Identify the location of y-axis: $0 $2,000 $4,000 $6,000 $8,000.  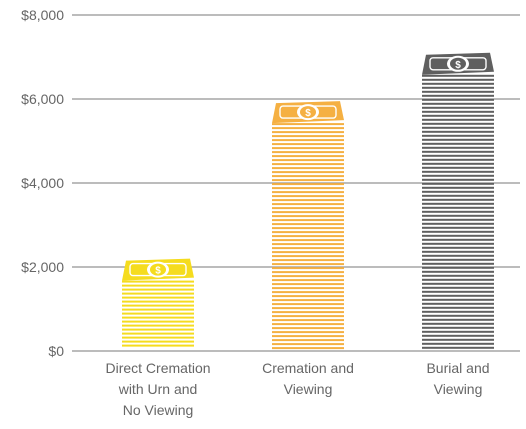
(42, 183).